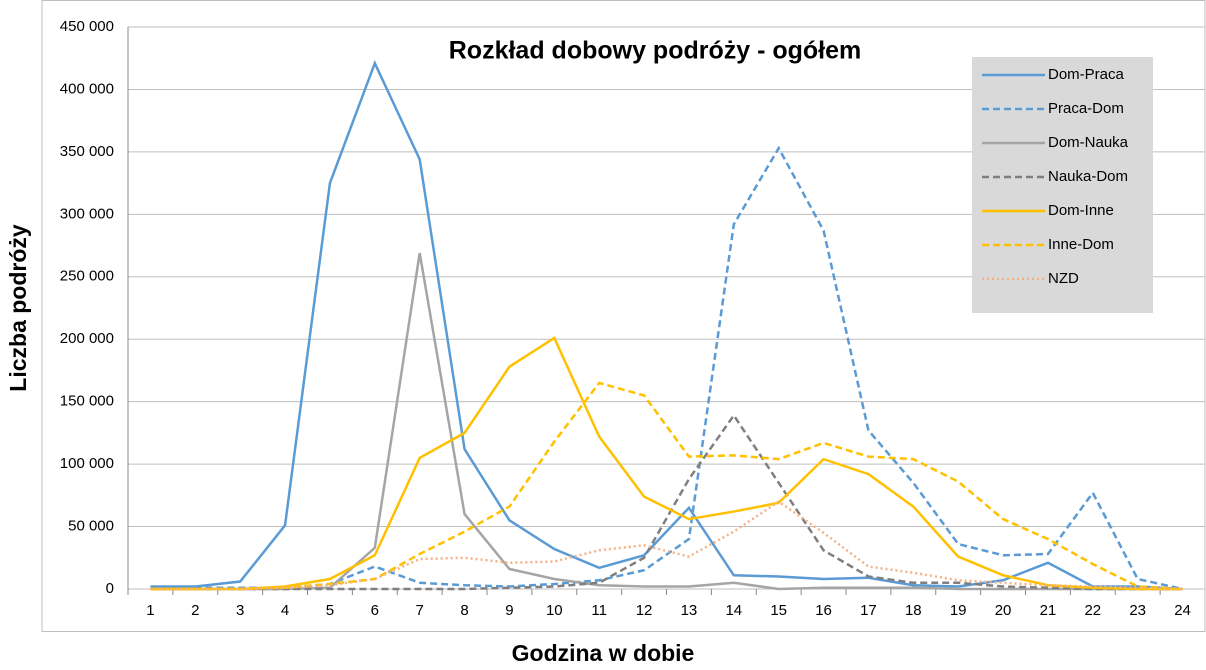  Describe the element at coordinates (823, 610) in the screenshot. I see `x-tick-label: 16` at that location.